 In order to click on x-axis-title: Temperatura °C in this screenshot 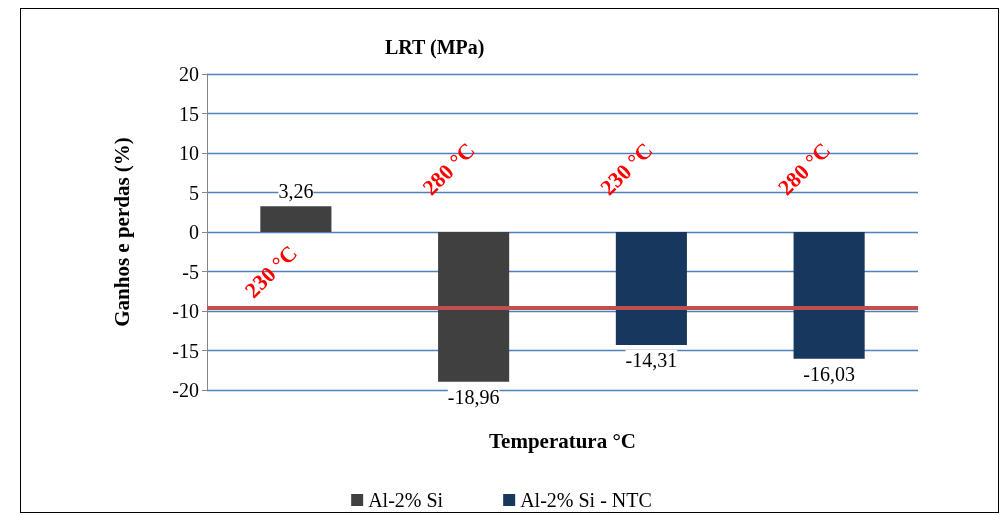, I will do `click(562, 440)`.